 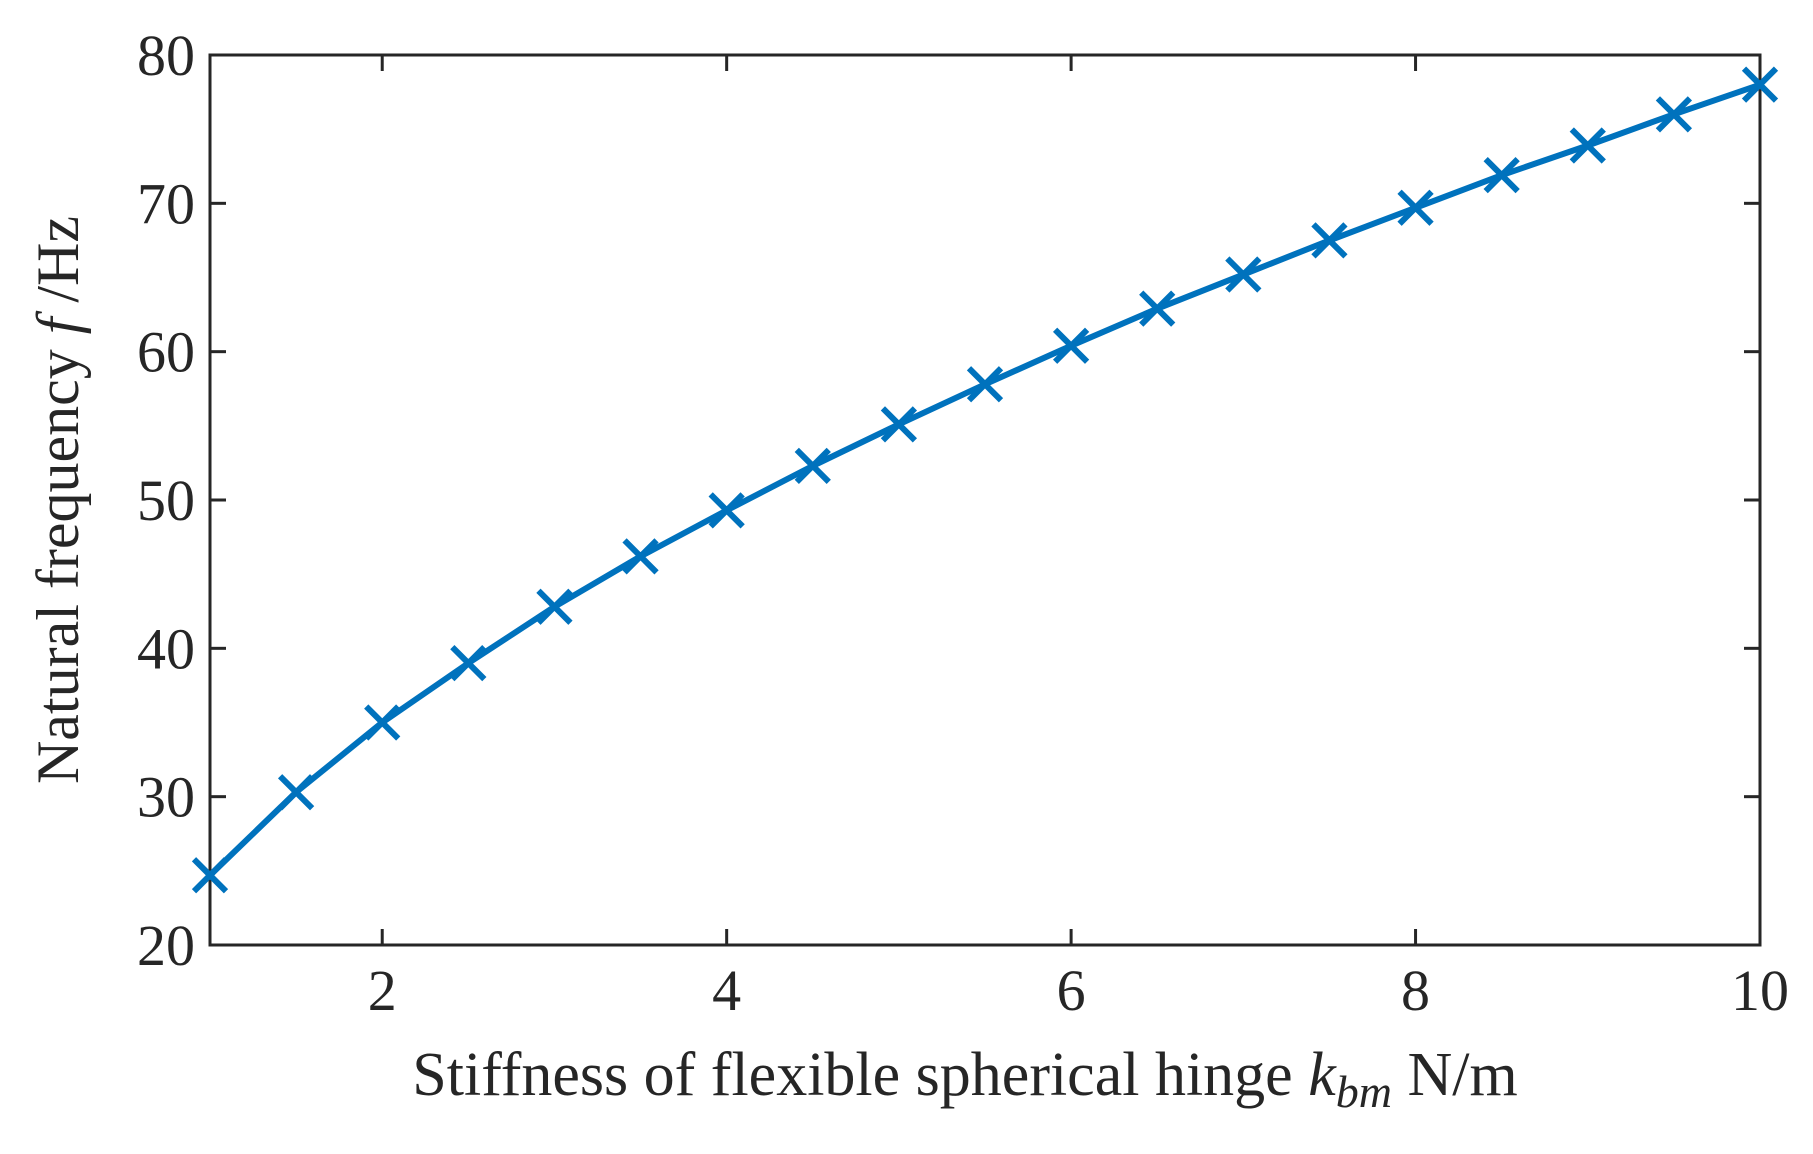 What do you see at coordinates (166, 352) in the screenshot?
I see `y-tick-label: 60` at bounding box center [166, 352].